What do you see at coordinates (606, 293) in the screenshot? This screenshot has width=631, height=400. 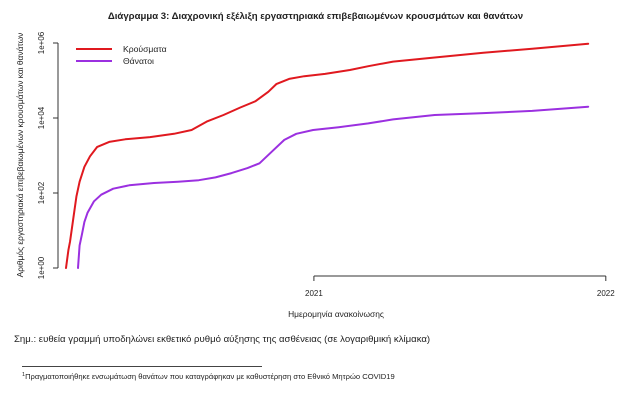 I see `x-tick-label: 2022` at bounding box center [606, 293].